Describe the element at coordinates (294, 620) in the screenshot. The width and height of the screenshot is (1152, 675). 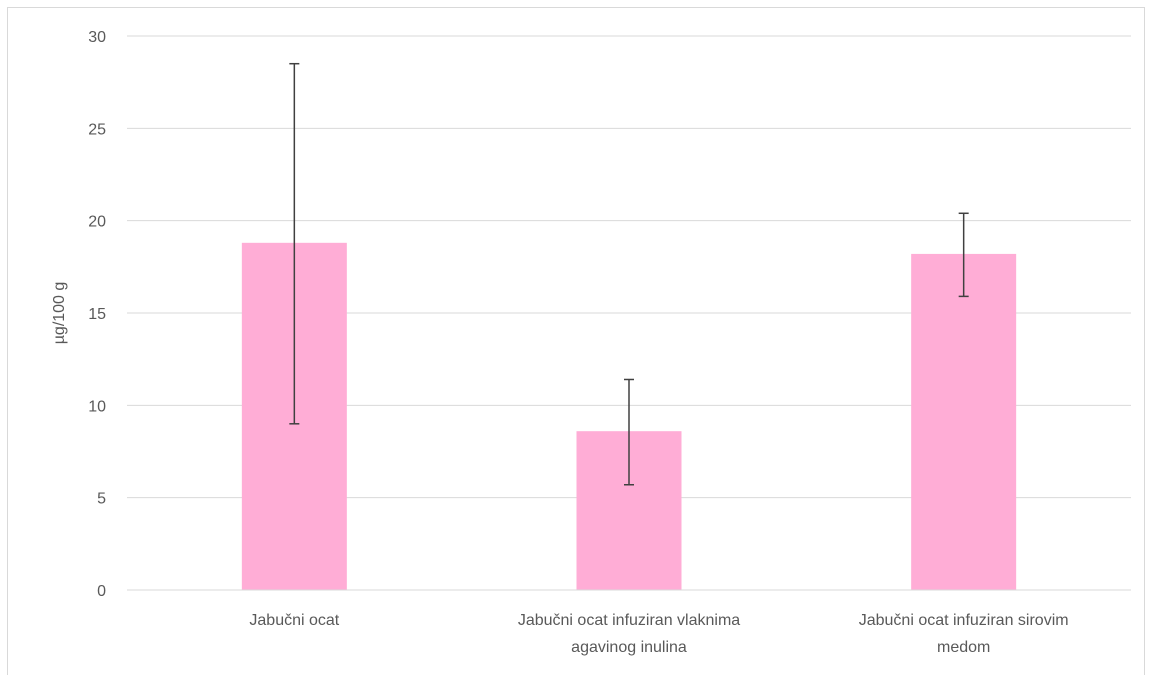
I see `x-category-label: Jabučni ocat` at that location.